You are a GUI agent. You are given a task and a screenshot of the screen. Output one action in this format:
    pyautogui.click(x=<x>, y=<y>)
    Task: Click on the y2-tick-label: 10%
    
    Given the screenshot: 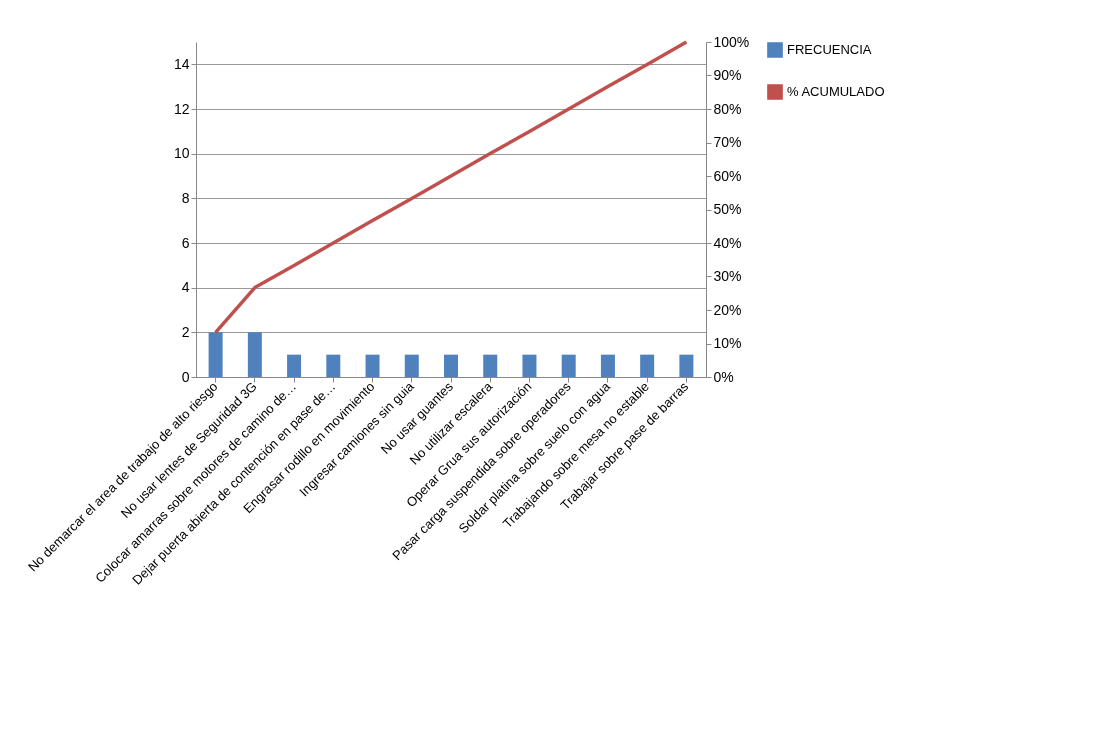 What is the action you would take?
    pyautogui.click(x=727, y=343)
    